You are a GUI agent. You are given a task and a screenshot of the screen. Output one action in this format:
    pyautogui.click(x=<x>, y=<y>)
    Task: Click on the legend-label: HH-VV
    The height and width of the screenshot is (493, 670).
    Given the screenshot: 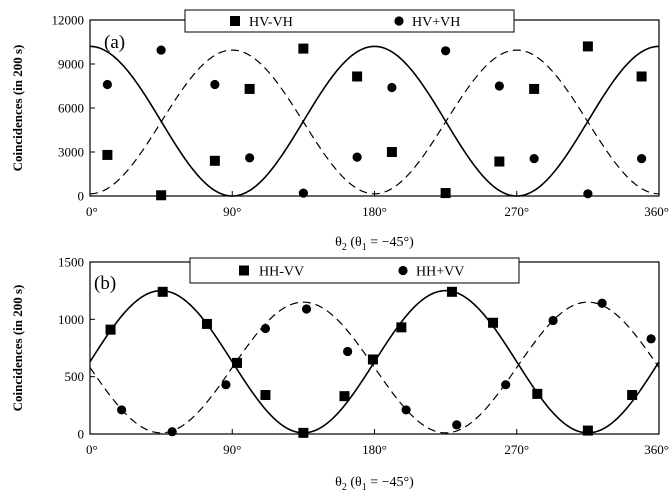 What is the action you would take?
    pyautogui.click(x=281, y=272)
    